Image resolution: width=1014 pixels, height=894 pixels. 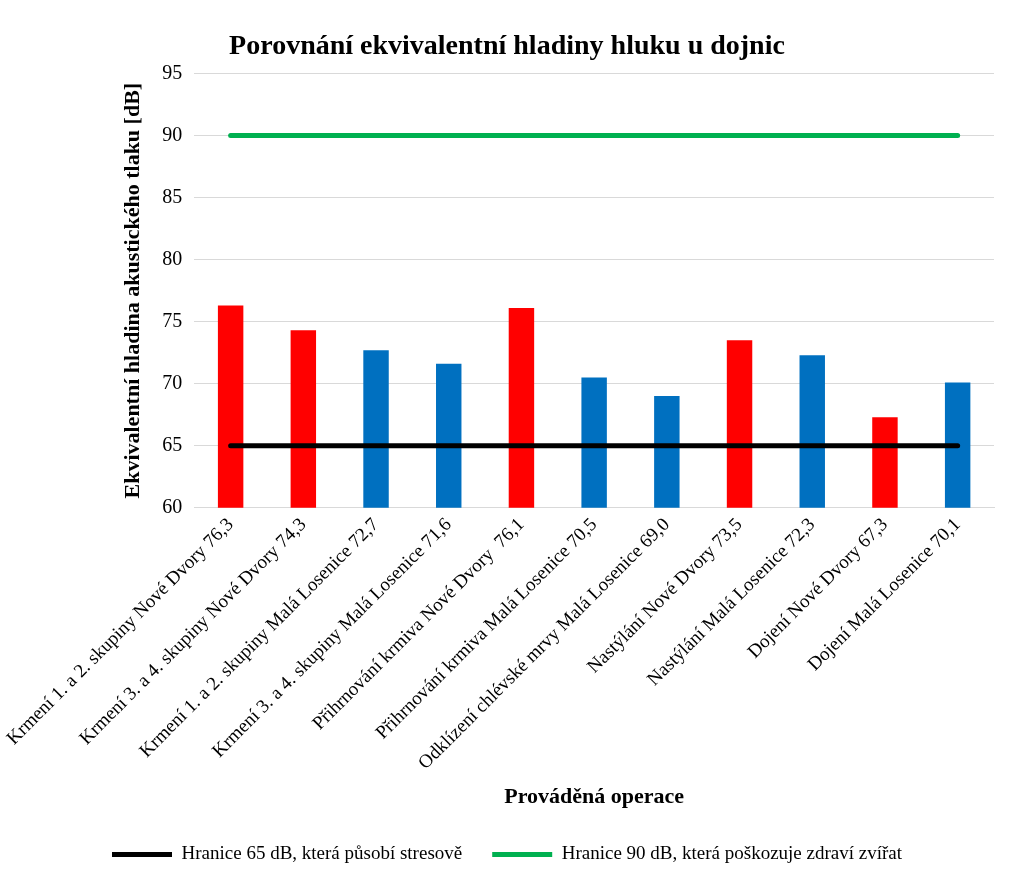 What do you see at coordinates (131, 290) in the screenshot?
I see `y-axis-title: Ekvivalentní hladina akustického tlaku [dB]` at bounding box center [131, 290].